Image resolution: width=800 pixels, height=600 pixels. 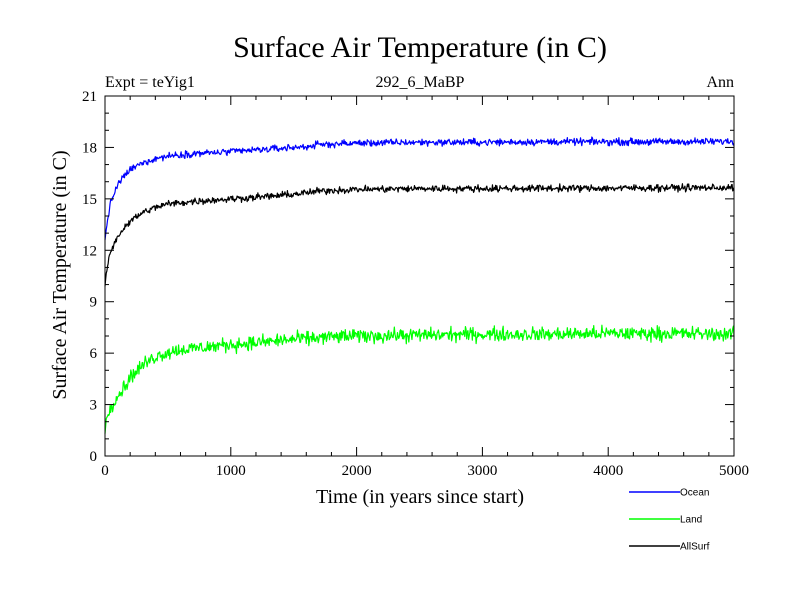 I want to click on legend-label-ocean: Ocean, so click(x=694, y=493).